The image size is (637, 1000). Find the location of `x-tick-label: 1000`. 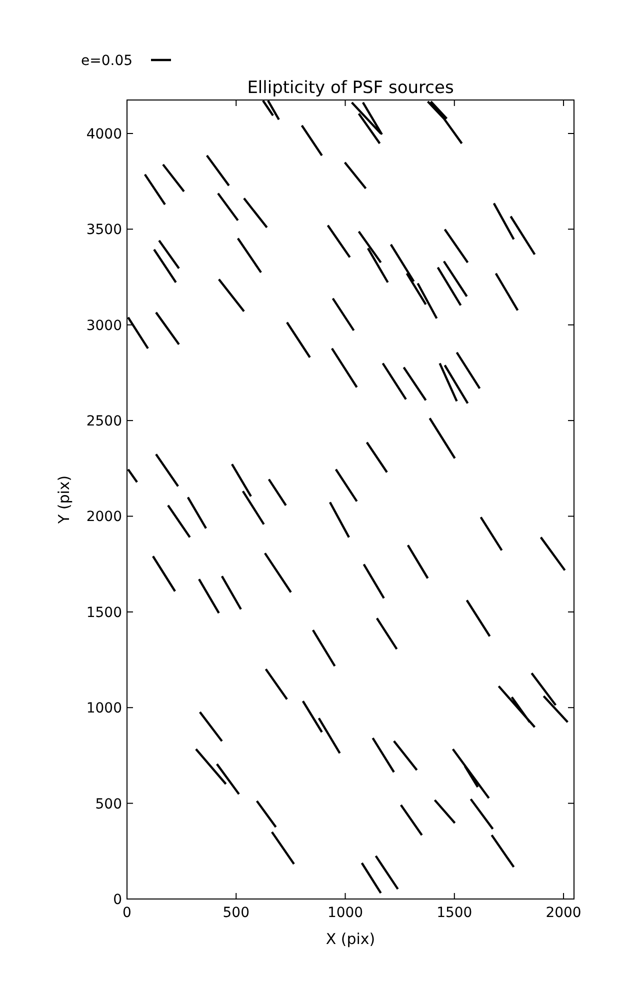

x-tick-label: 1000 is located at coordinates (345, 913).